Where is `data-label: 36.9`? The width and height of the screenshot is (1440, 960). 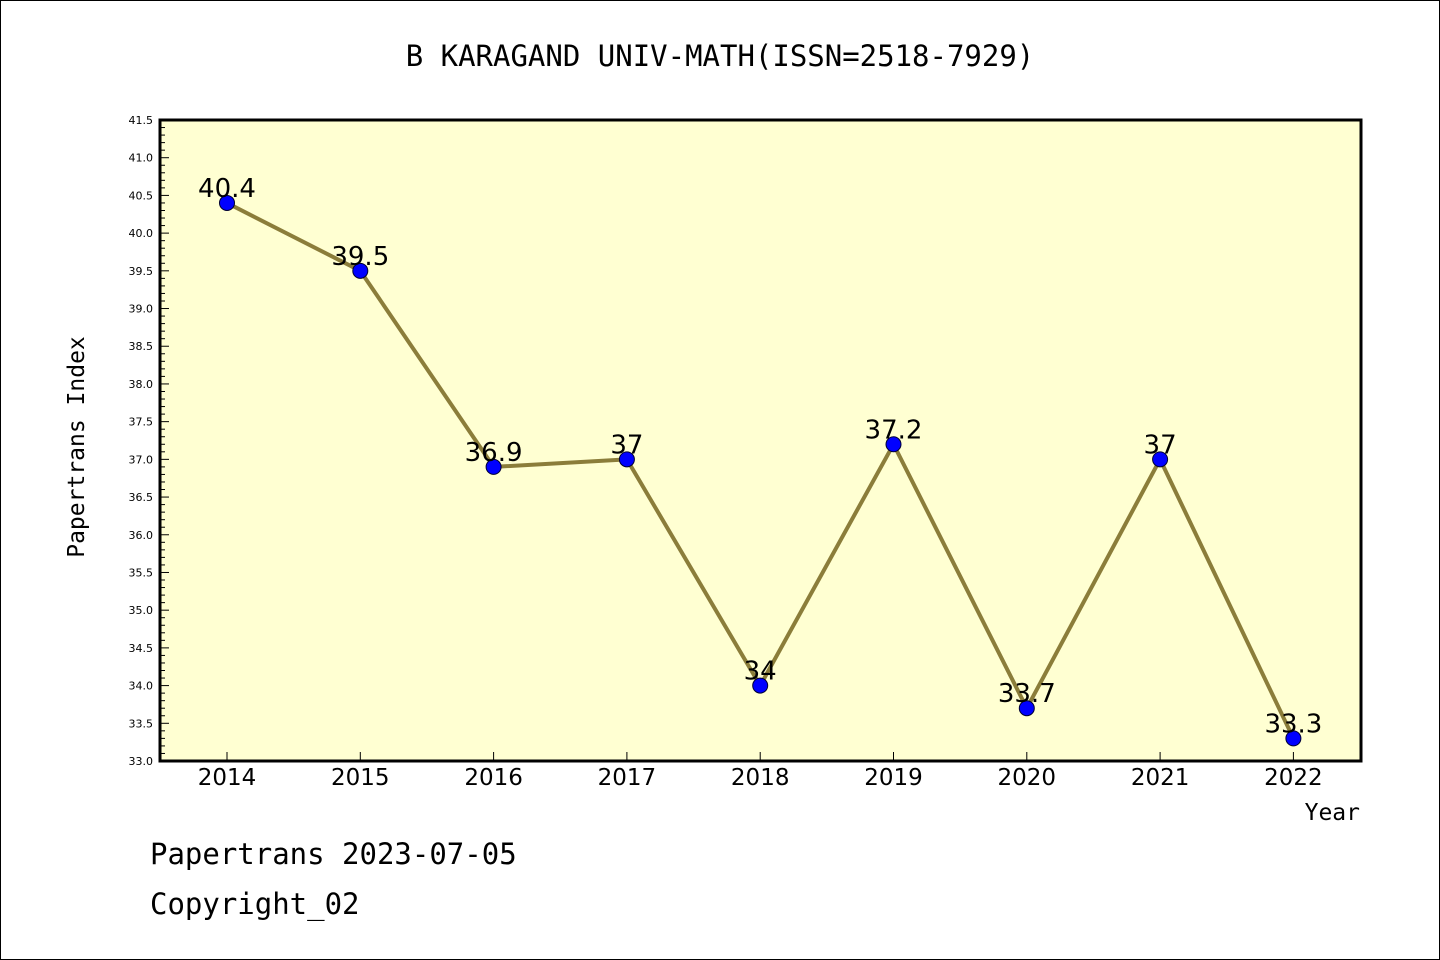
data-label: 36.9 is located at coordinates (494, 453).